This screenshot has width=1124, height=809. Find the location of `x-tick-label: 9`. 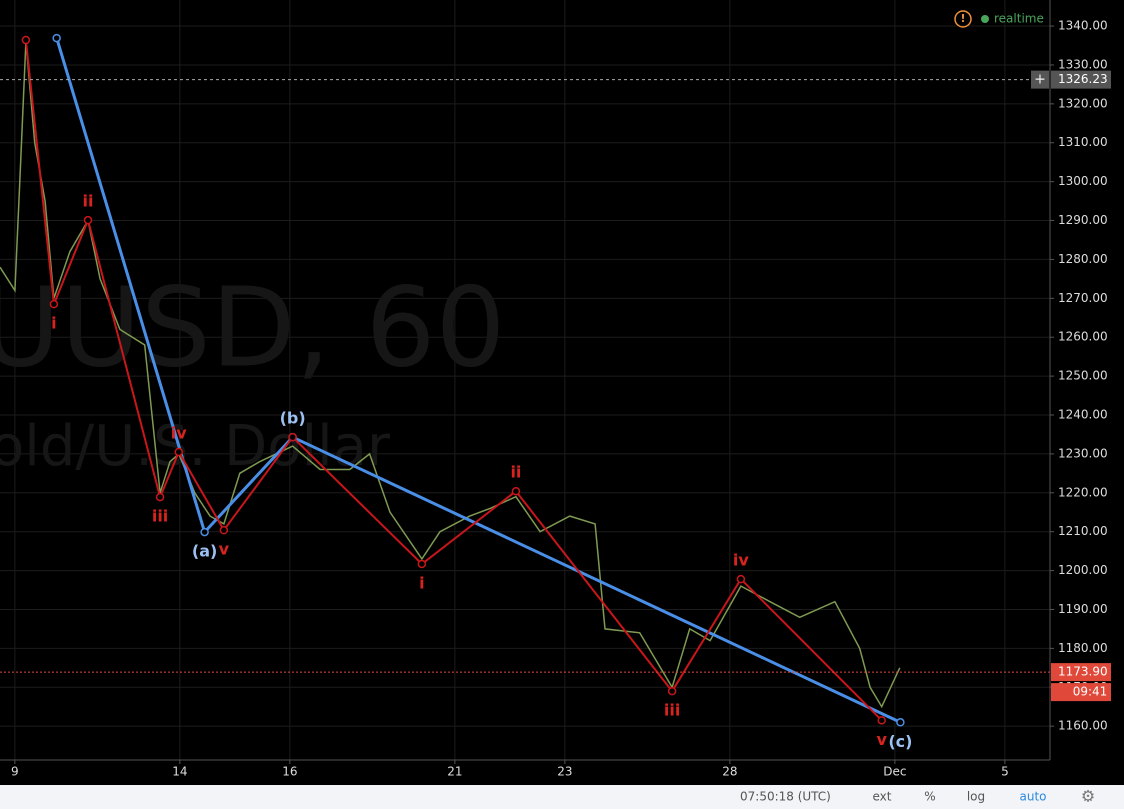

x-tick-label: 9 is located at coordinates (15, 772).